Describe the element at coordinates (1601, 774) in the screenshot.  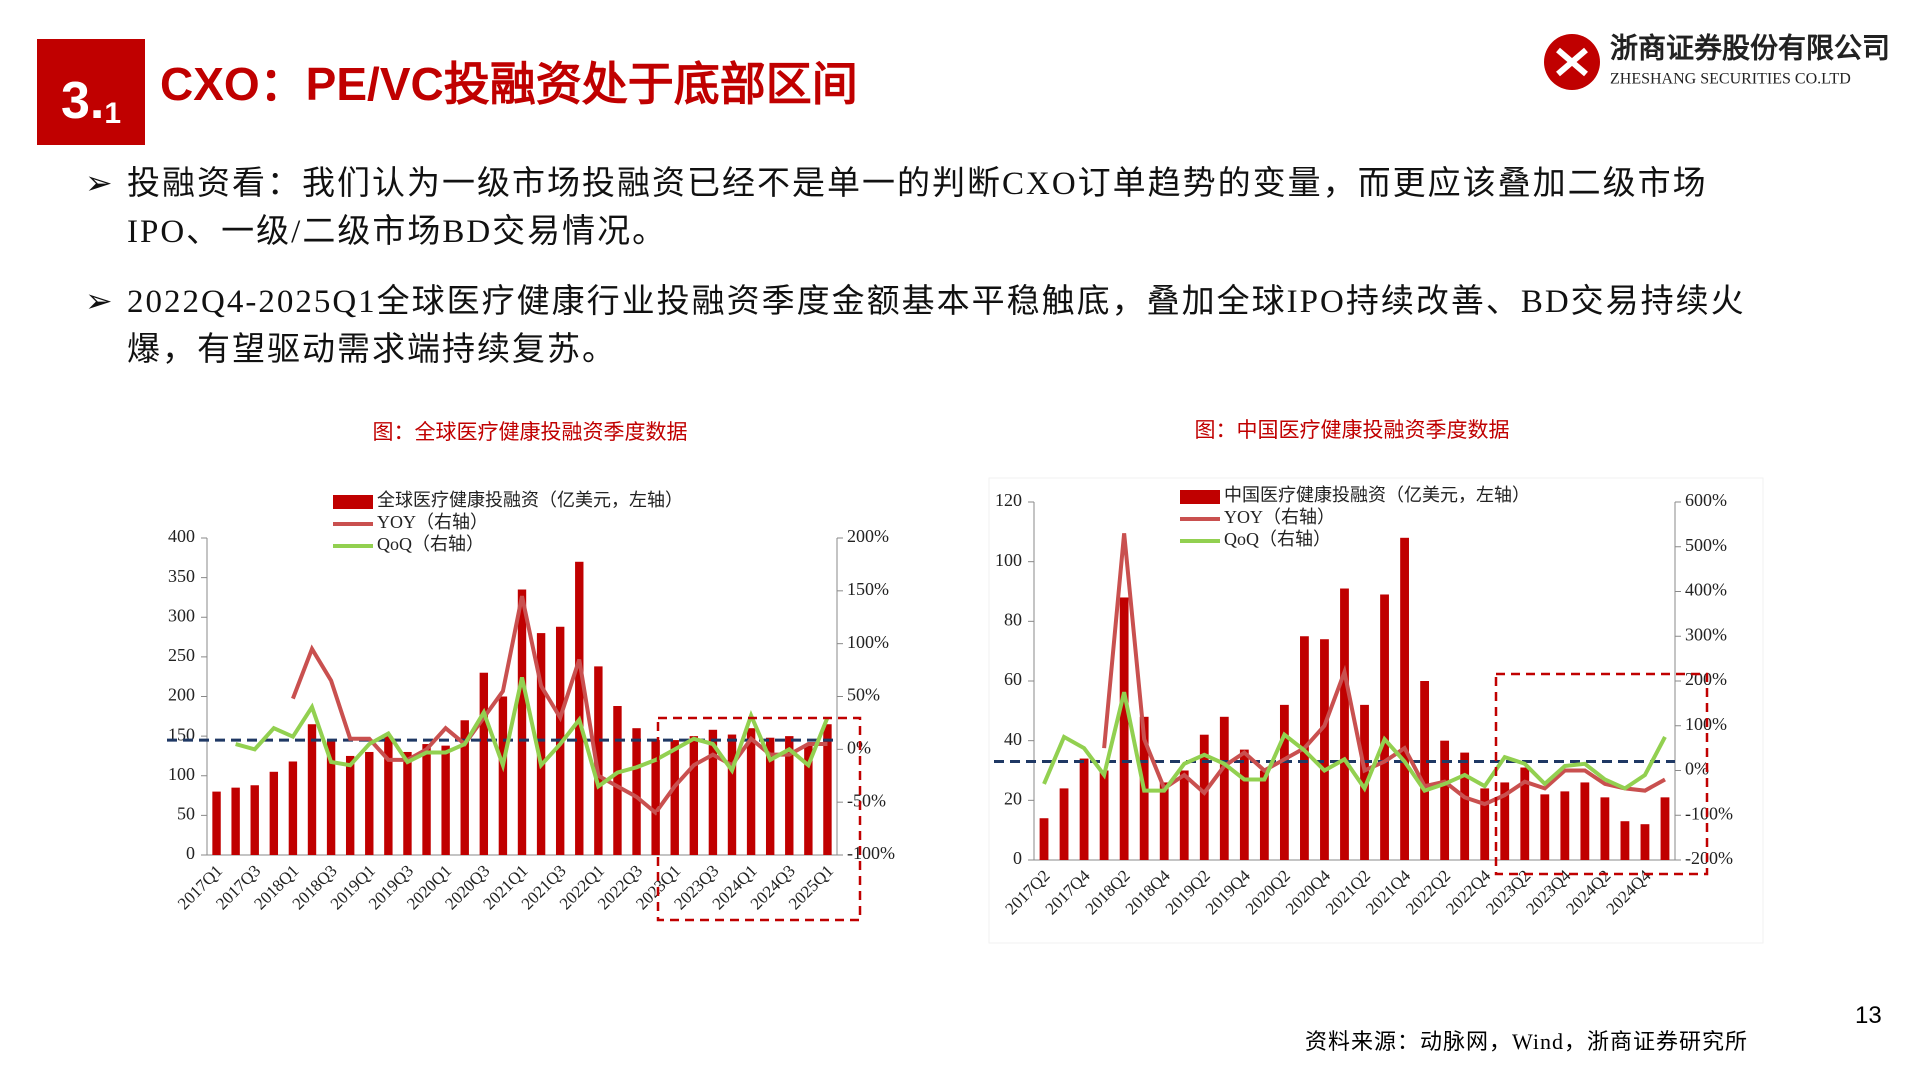
I see `highlight-box` at that location.